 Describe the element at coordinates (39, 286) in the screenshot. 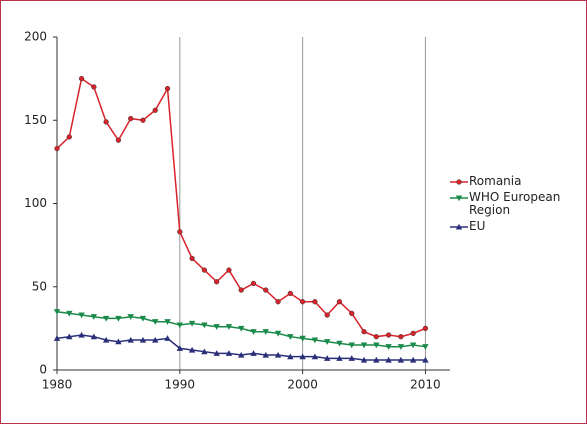

I see `y-tick-label: 50` at that location.